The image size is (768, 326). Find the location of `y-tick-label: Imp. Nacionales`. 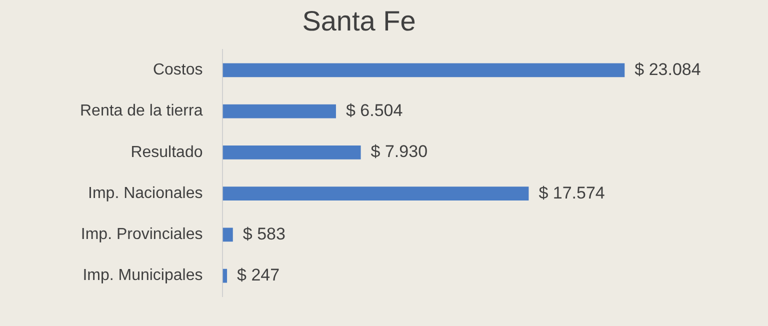

y-tick-label: Imp. Nacionales is located at coordinates (145, 193).